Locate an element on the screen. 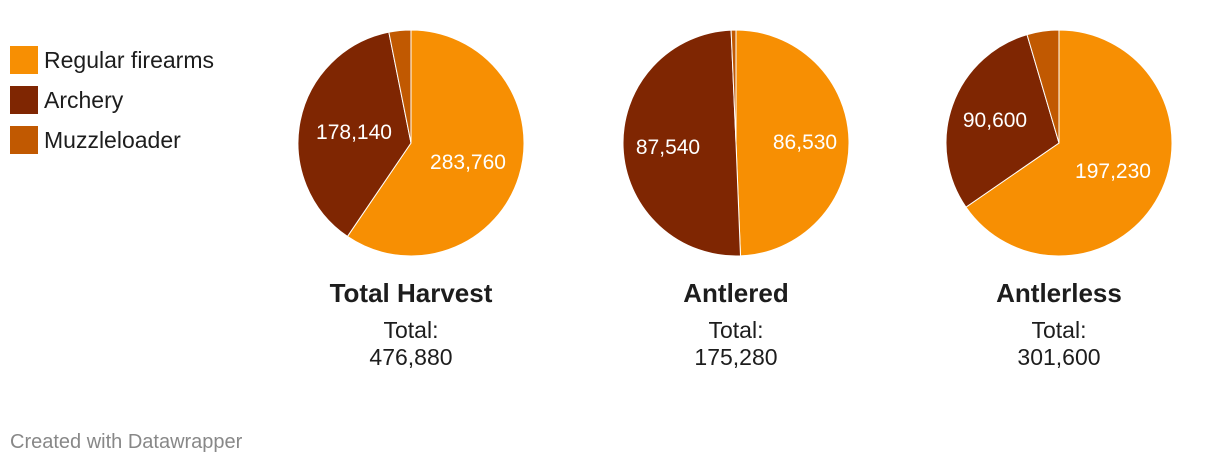 Image resolution: width=1220 pixels, height=468 pixels. pie-title: Antlered is located at coordinates (735, 293).